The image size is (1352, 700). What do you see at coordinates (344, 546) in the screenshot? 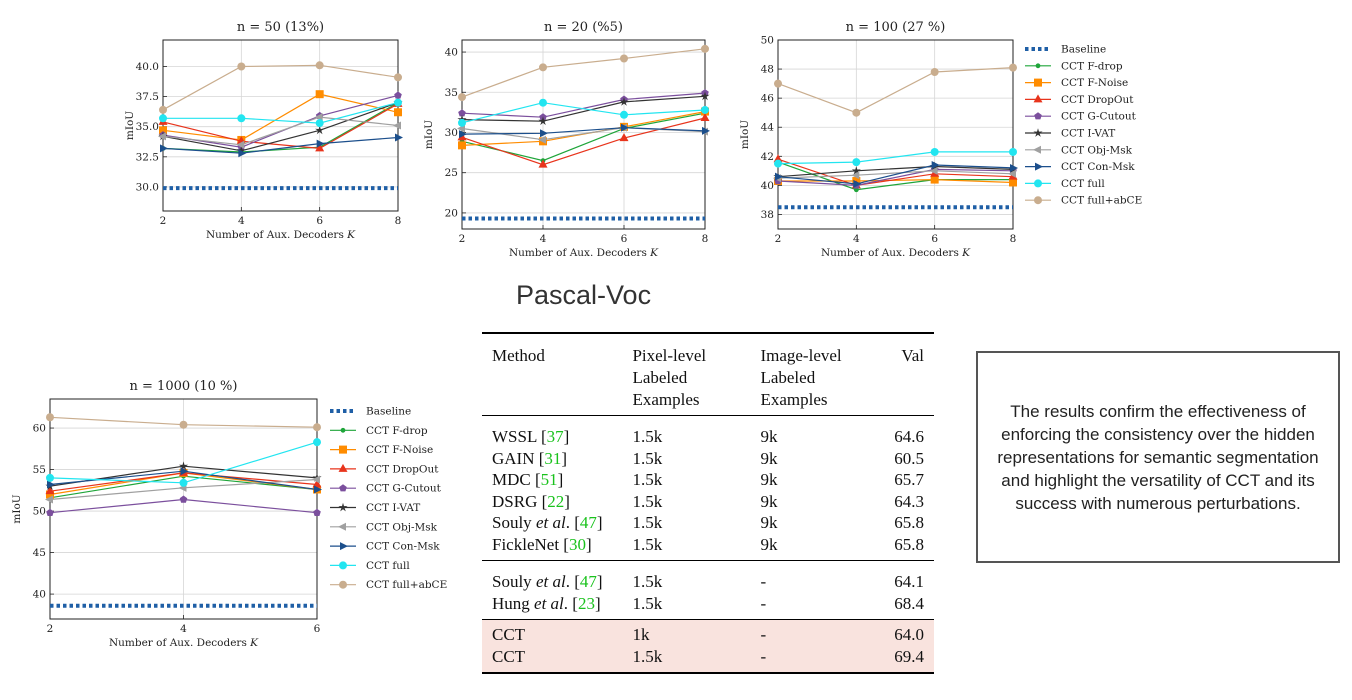
I see `chart3-legend-marker-cct-con-msk` at bounding box center [344, 546].